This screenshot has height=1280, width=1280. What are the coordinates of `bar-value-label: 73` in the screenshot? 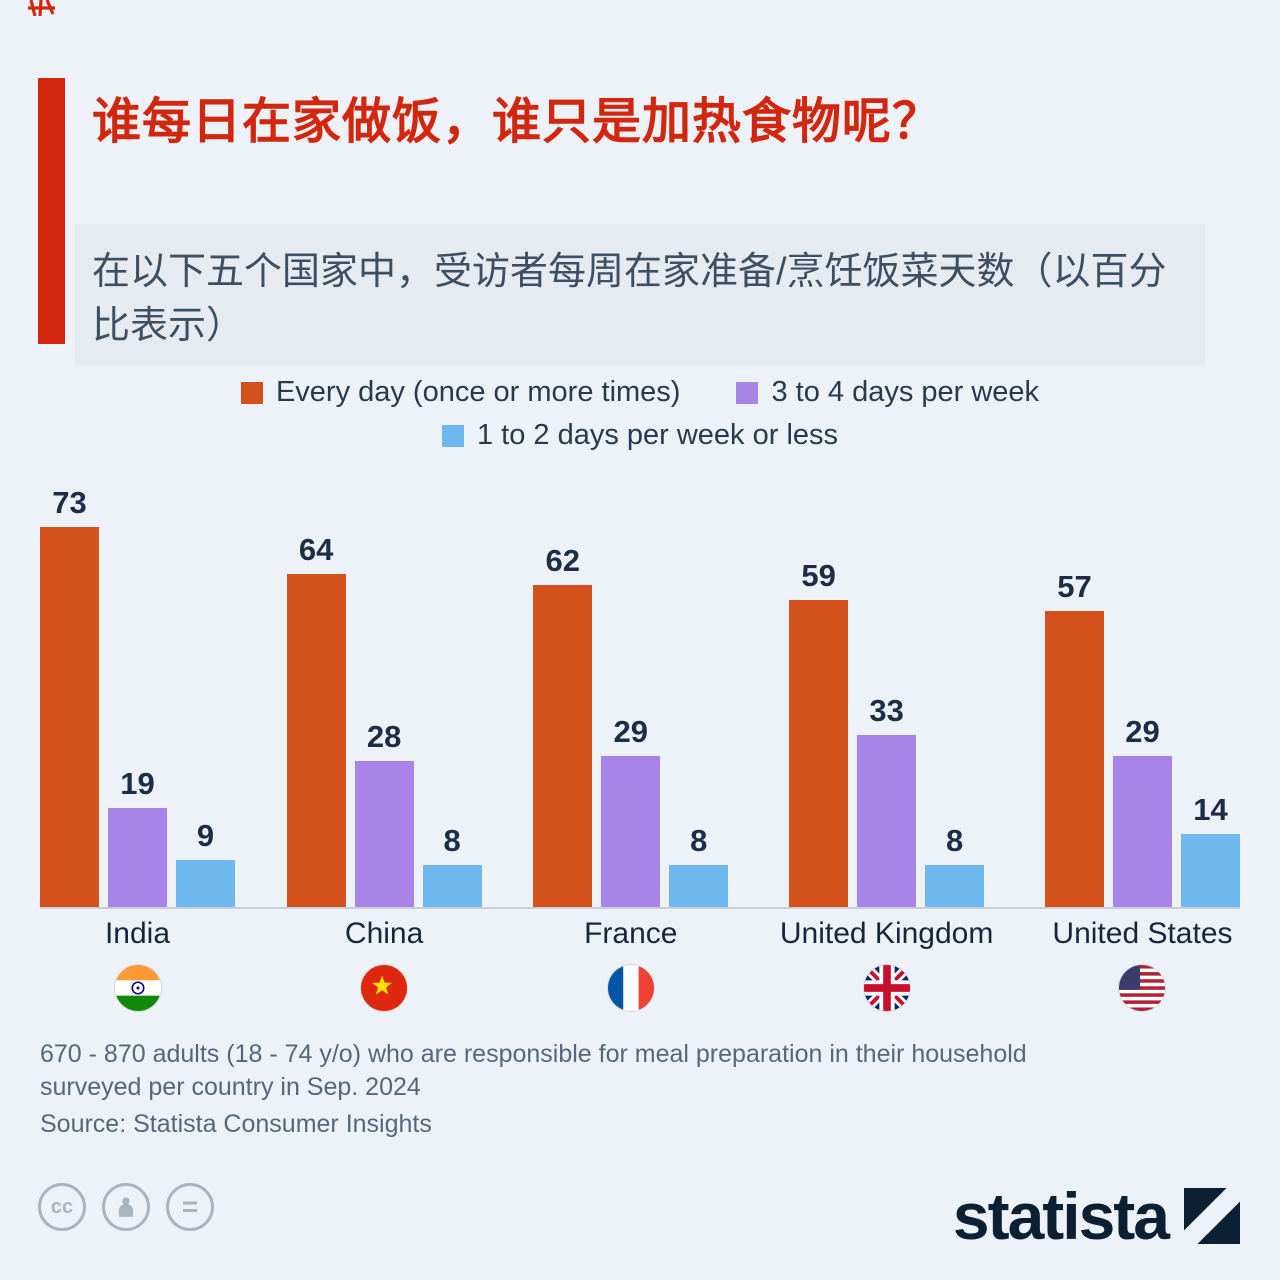 It's located at (69, 503).